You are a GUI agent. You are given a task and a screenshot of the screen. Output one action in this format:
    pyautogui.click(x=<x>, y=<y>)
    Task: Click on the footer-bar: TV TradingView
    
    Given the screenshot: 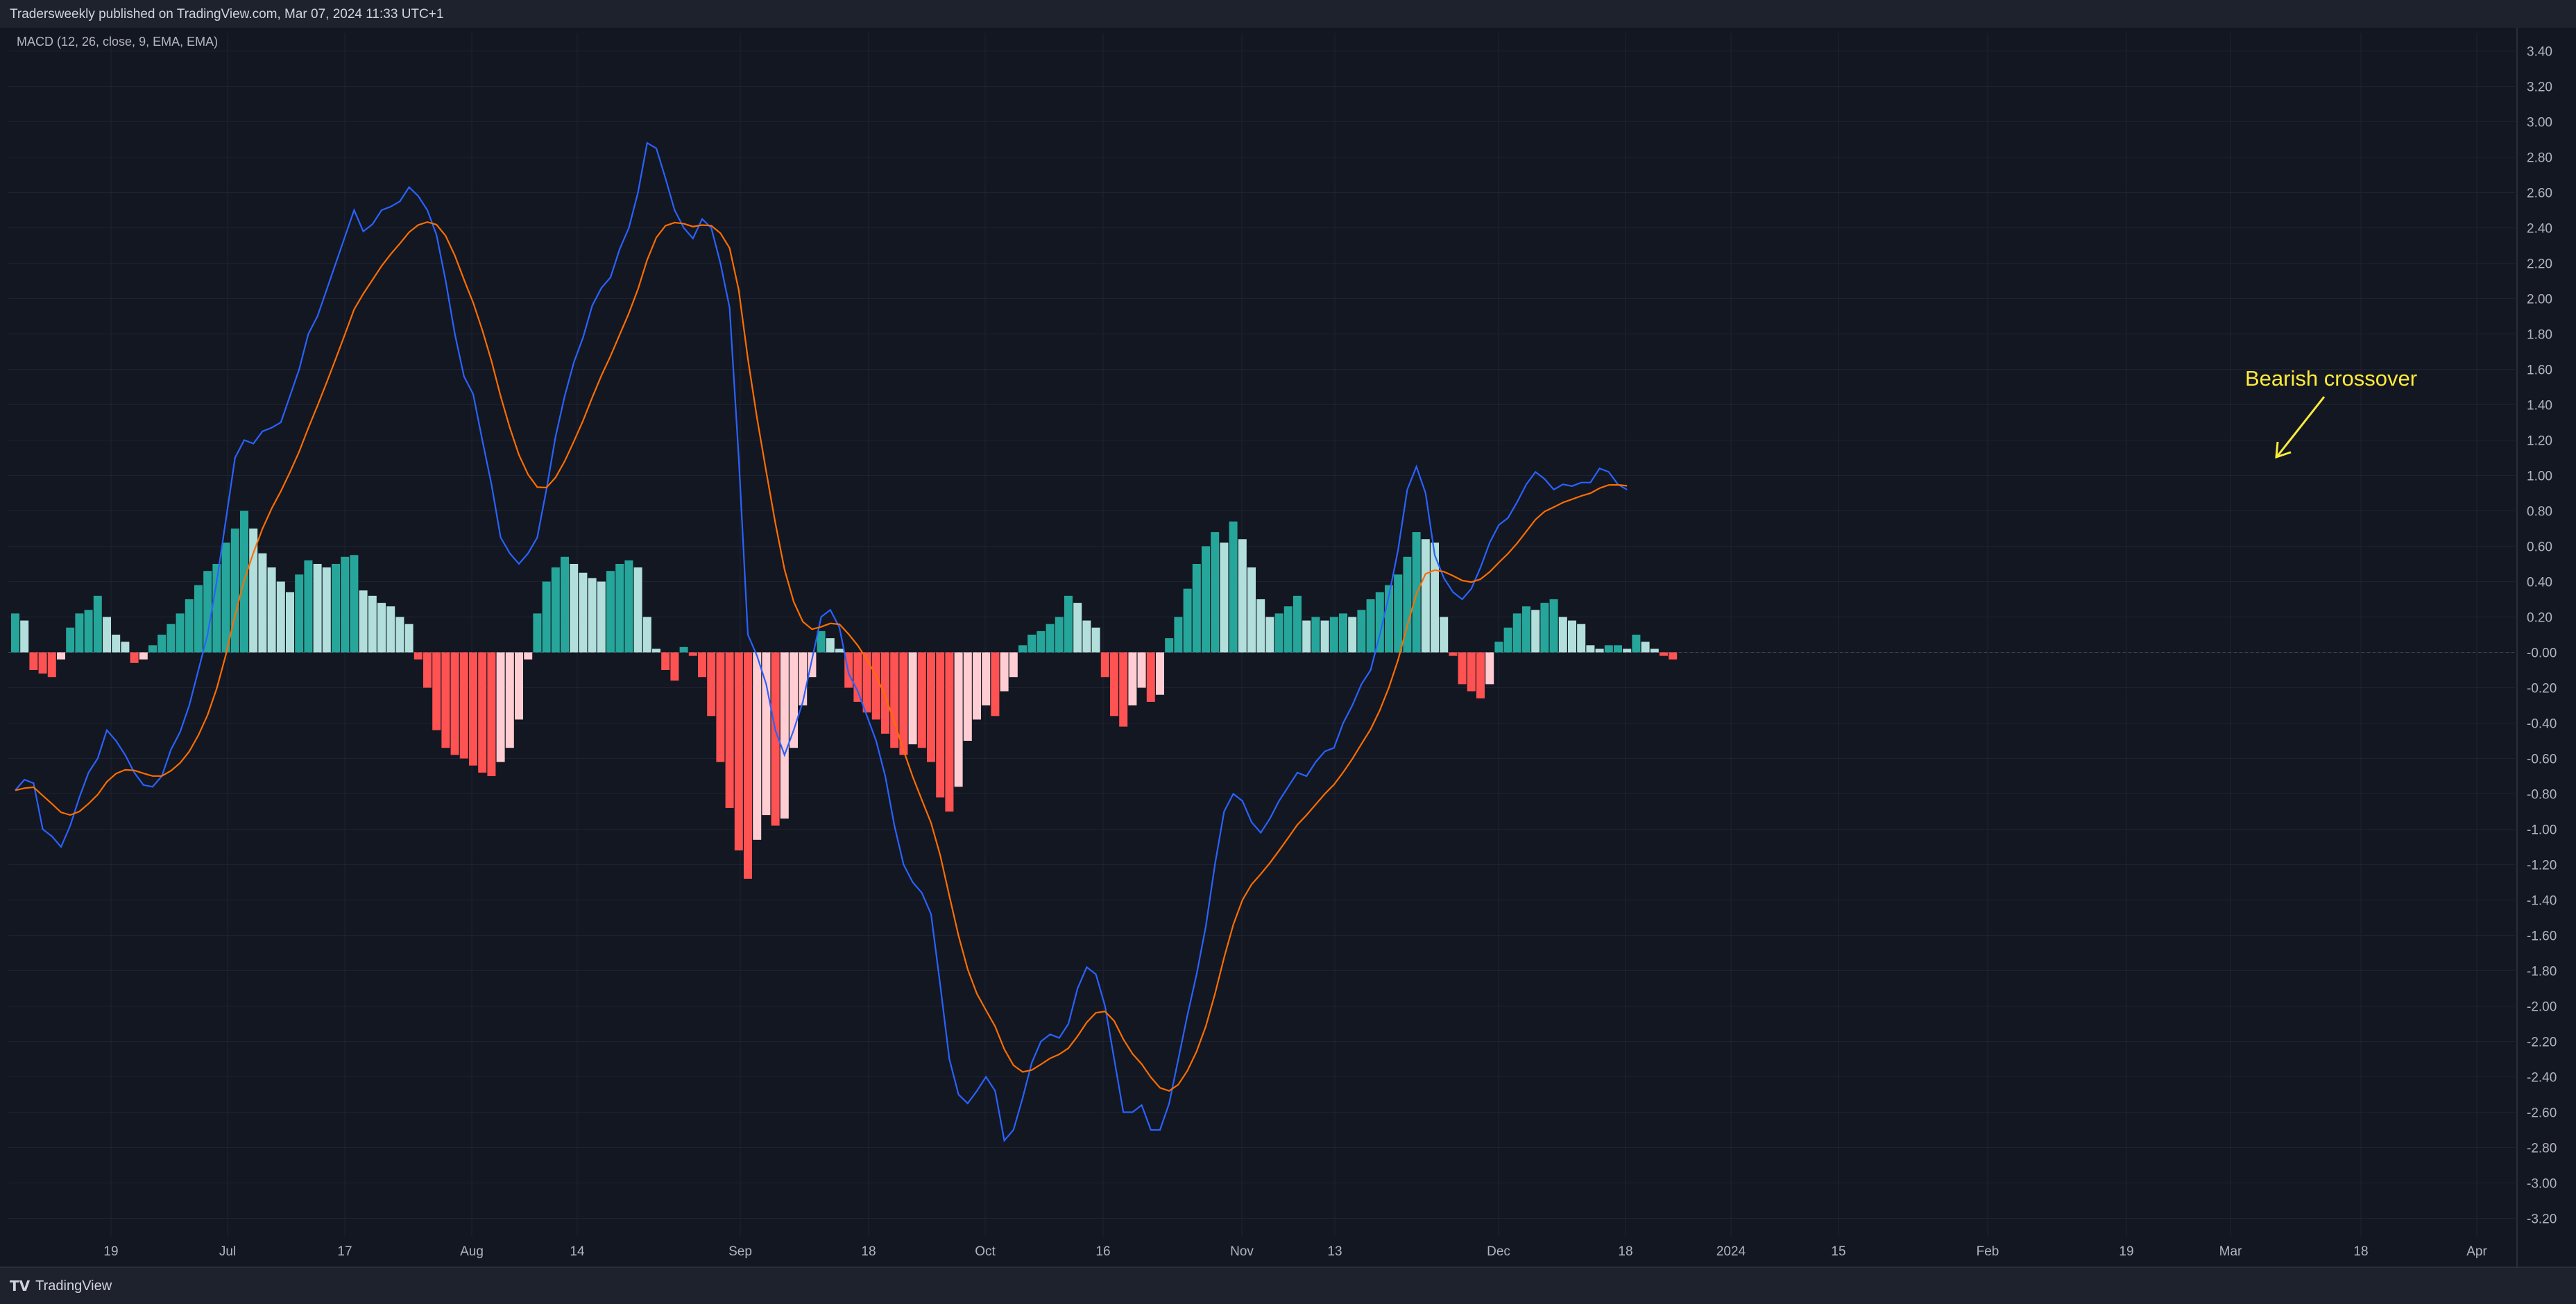 What is the action you would take?
    pyautogui.click(x=1288, y=1285)
    